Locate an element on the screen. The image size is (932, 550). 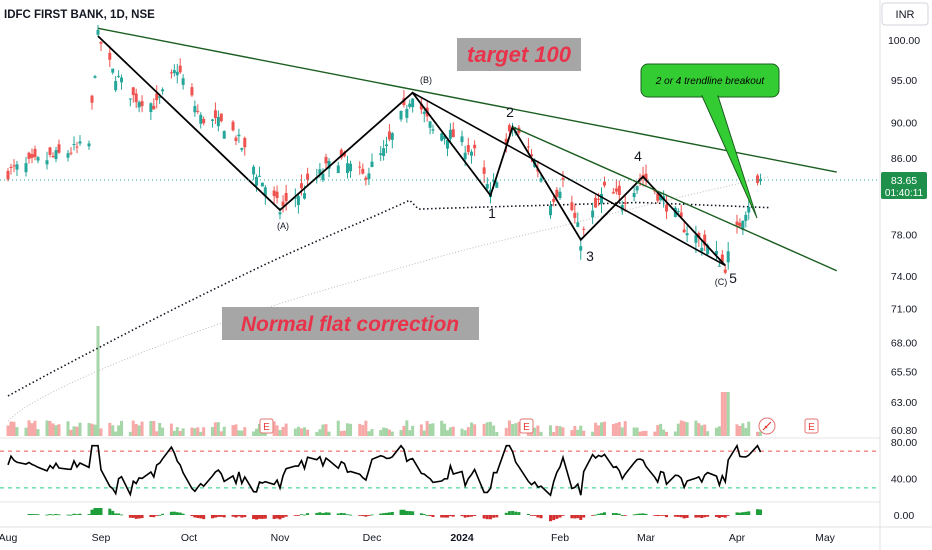
currency-button is located at coordinates (905, 14).